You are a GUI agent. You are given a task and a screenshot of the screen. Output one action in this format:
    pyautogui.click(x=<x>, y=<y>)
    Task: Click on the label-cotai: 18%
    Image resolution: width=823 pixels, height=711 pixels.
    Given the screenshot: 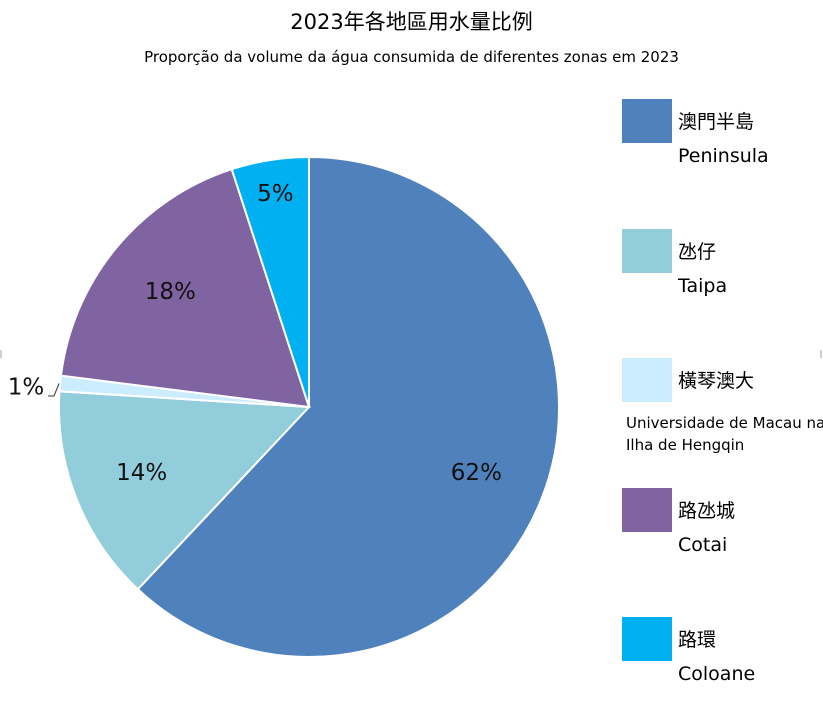 What is the action you would take?
    pyautogui.click(x=170, y=292)
    